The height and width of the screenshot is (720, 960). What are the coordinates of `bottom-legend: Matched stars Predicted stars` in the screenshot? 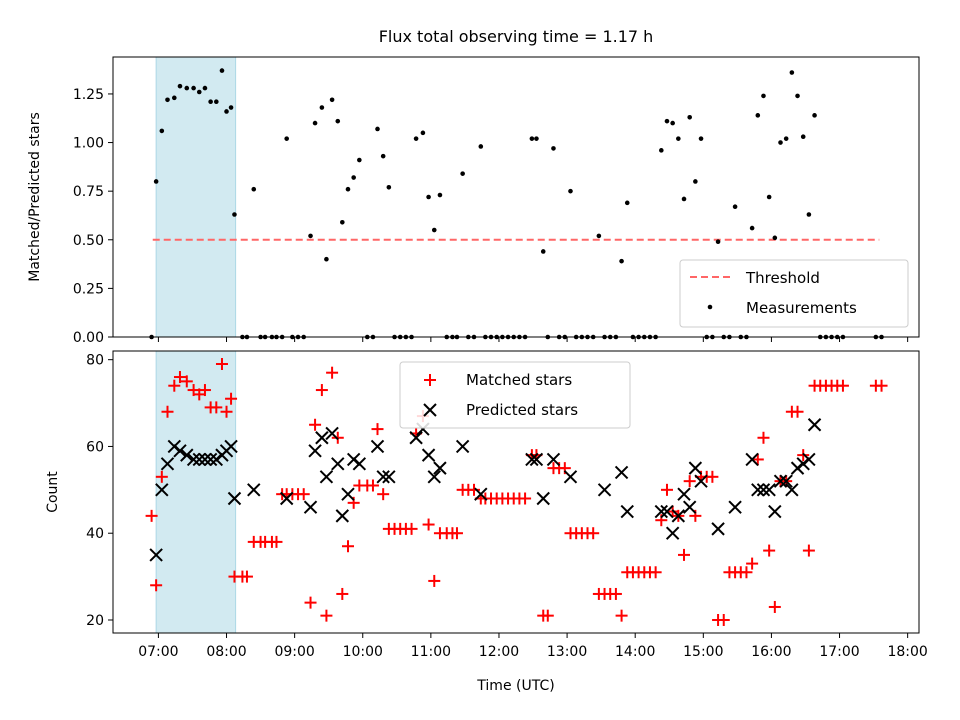 It's located at (515, 395).